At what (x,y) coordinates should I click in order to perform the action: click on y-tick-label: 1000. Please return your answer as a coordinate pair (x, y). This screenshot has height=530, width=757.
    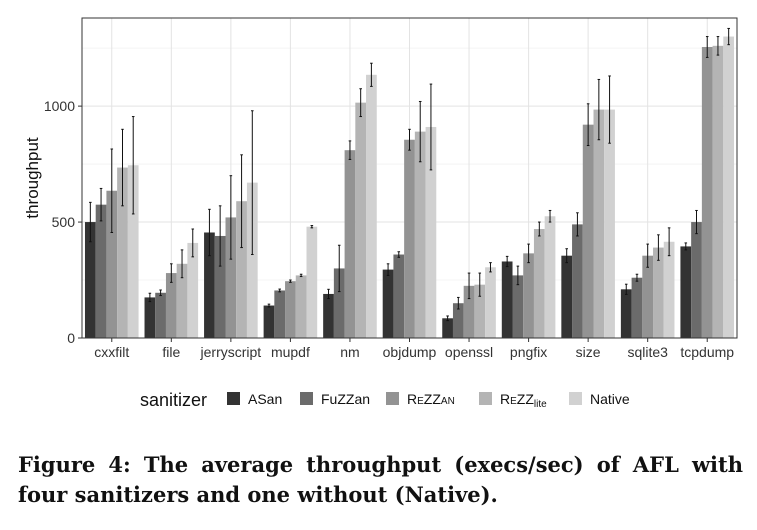
    Looking at the image, I should click on (59, 106).